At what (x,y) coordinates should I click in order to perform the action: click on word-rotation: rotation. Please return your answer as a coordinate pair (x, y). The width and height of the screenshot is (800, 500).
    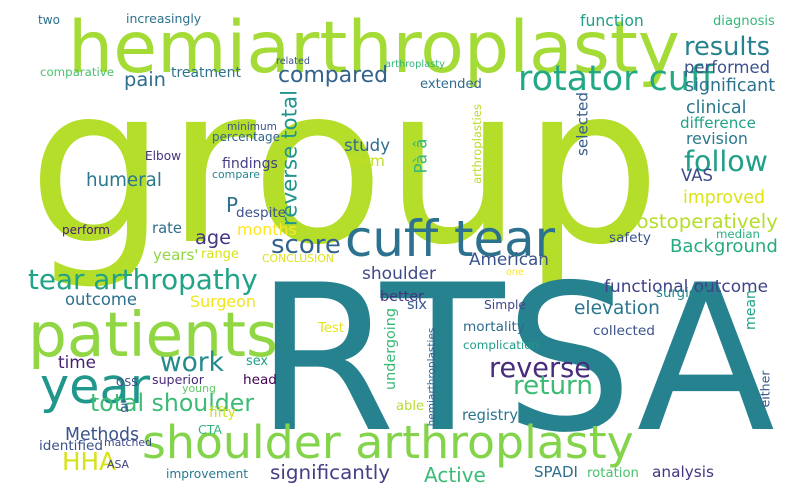
    Looking at the image, I should click on (613, 473).